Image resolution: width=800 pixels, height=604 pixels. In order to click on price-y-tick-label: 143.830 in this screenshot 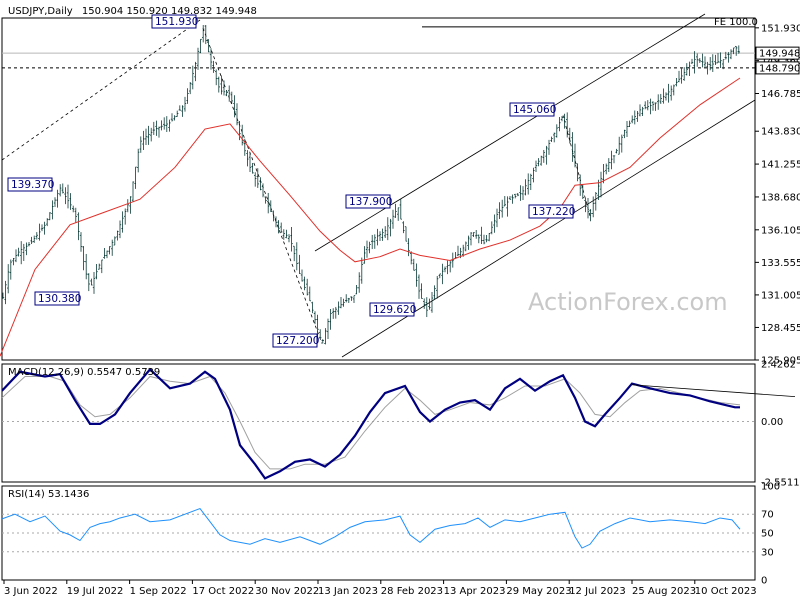, I will do `click(780, 132)`.